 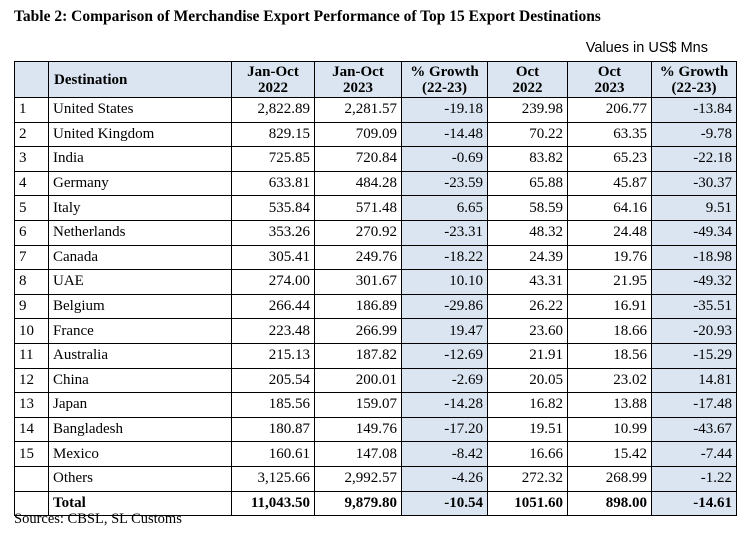 I want to click on janoct-growth-value: -29.86, so click(x=444, y=306).